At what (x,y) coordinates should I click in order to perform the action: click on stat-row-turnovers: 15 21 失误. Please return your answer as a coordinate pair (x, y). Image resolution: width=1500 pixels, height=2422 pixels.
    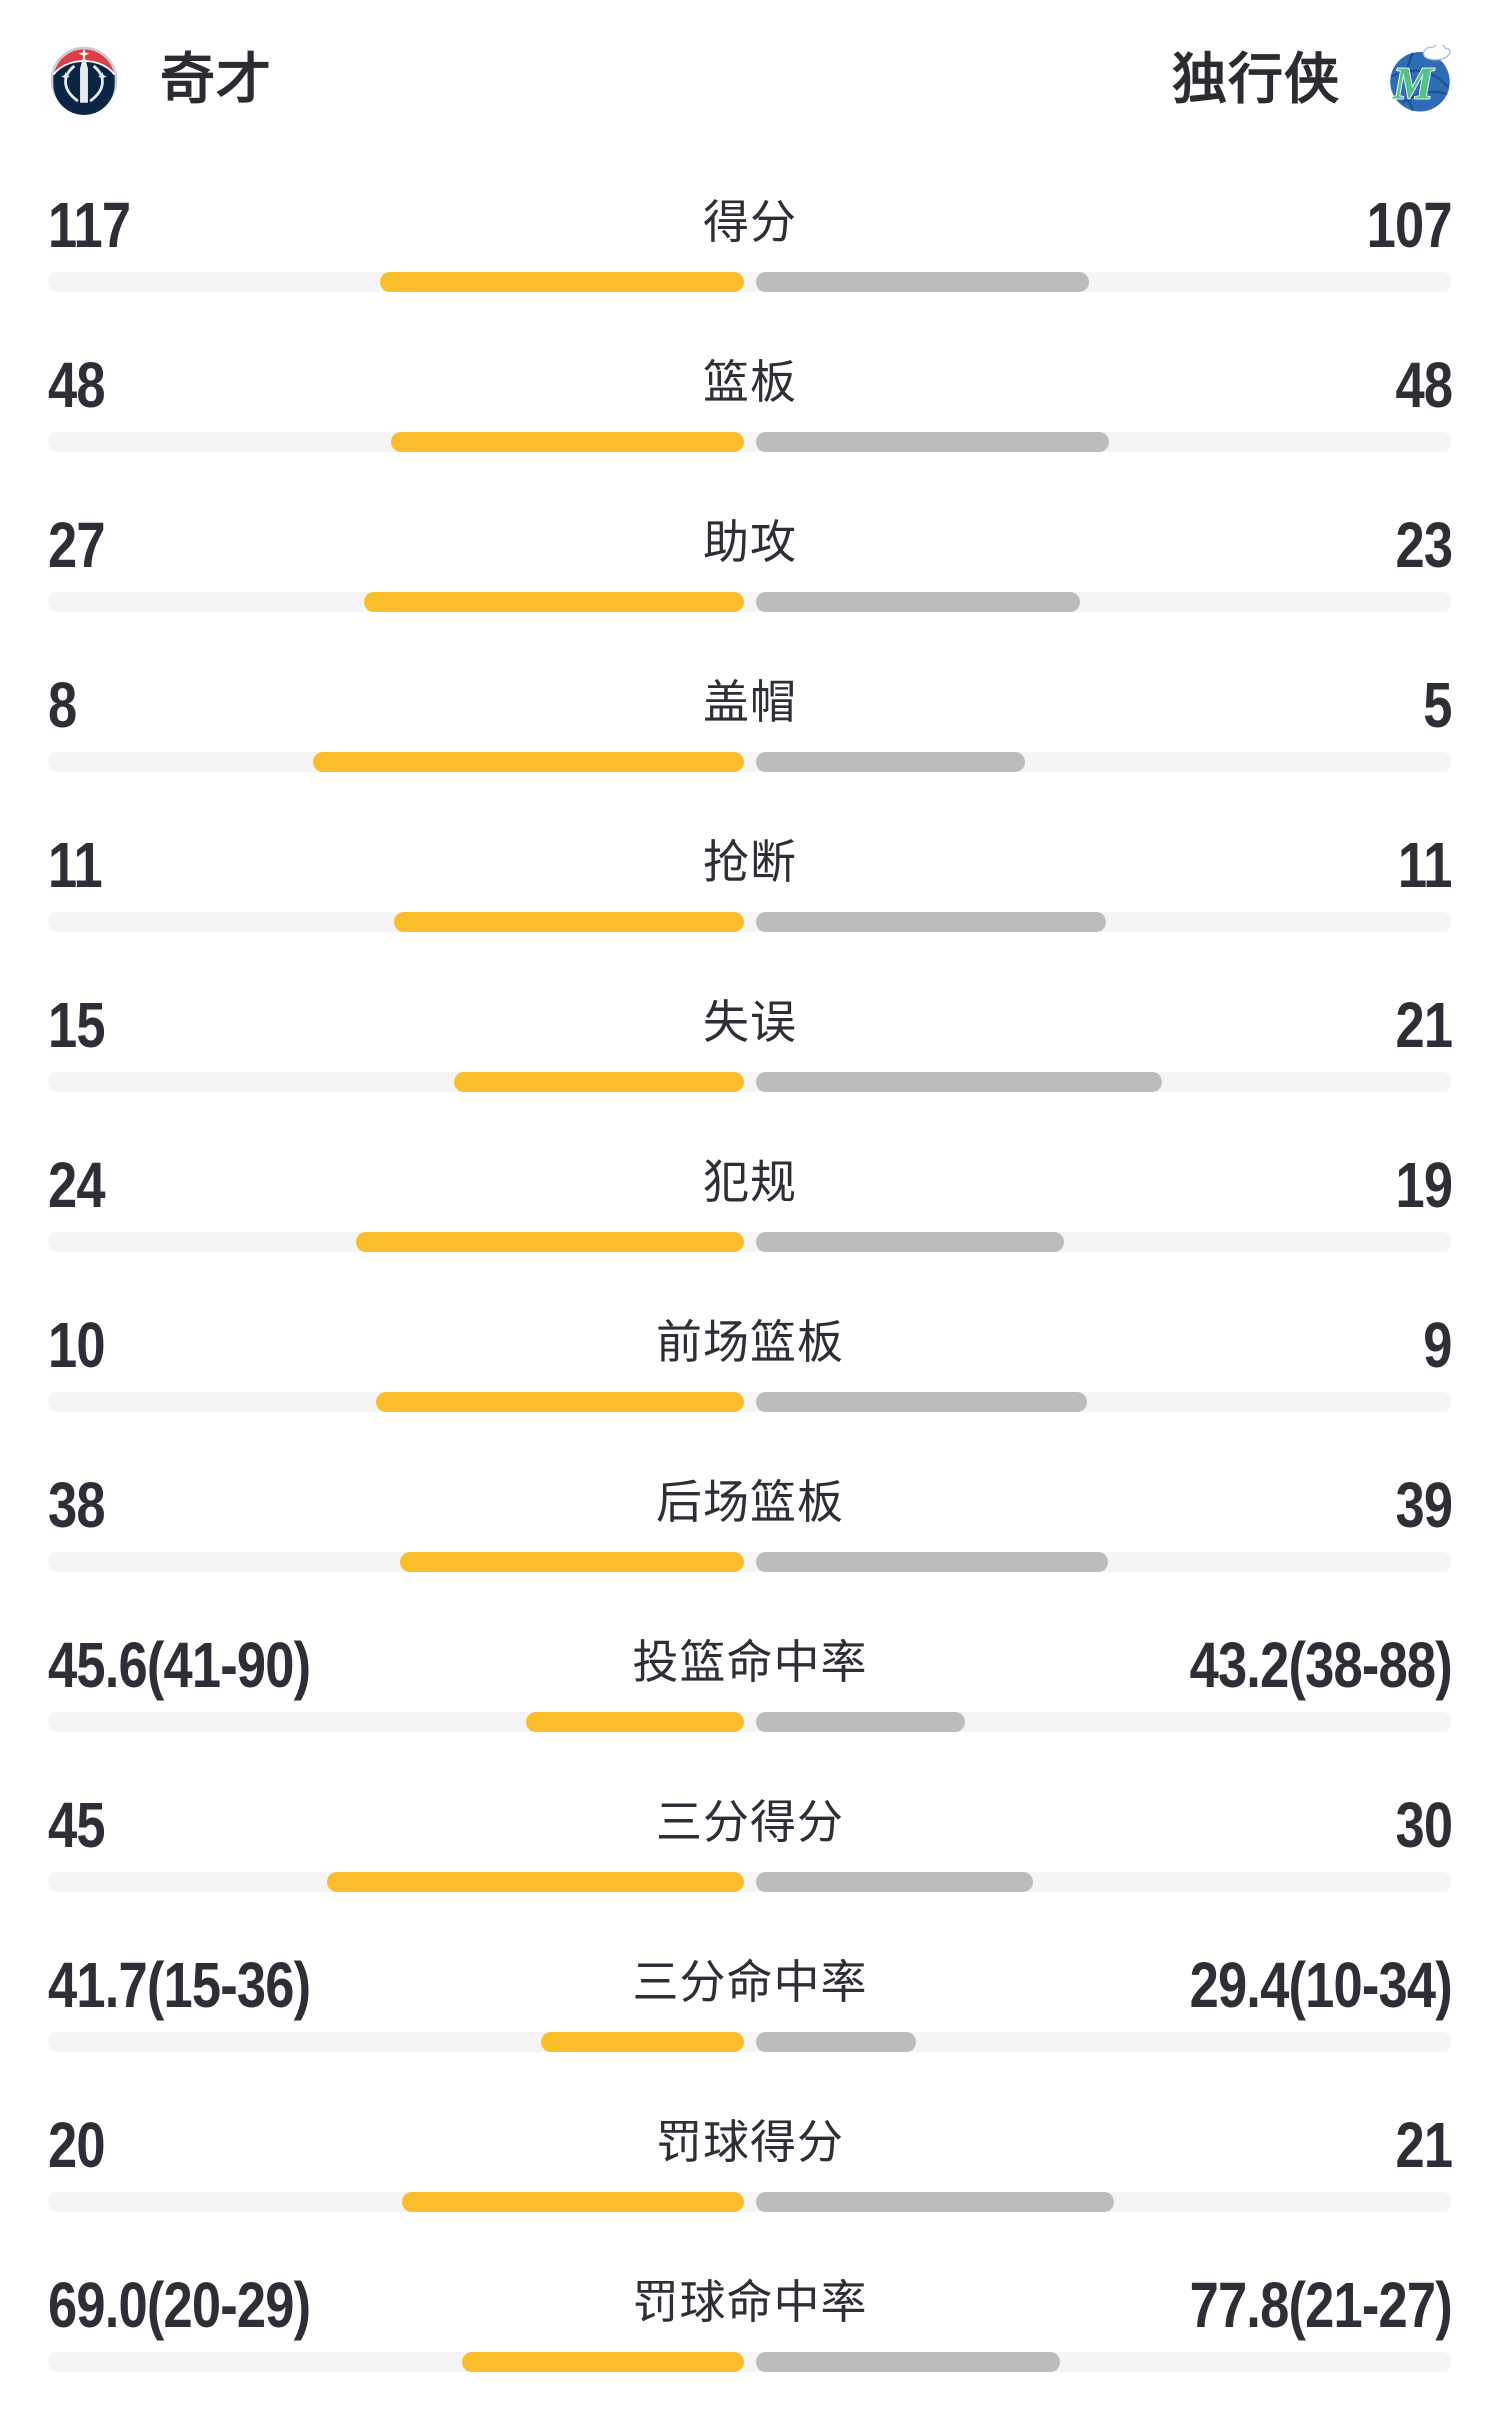
    Looking at the image, I should click on (750, 1062).